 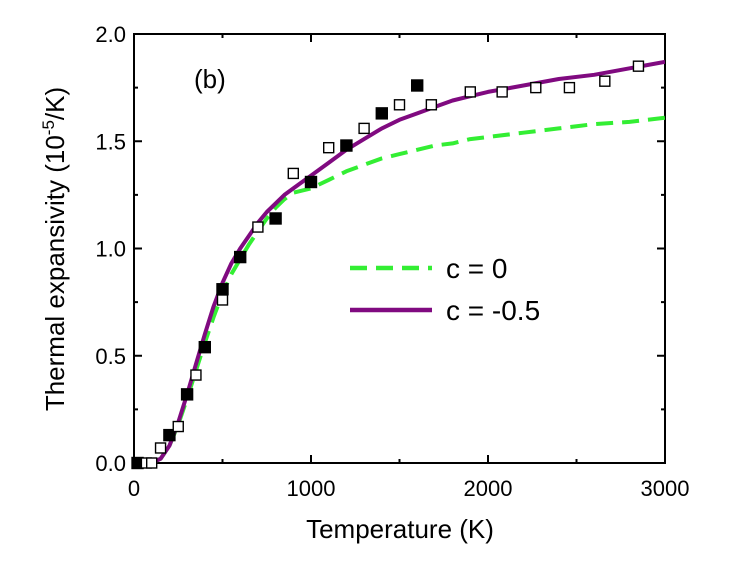 What do you see at coordinates (400, 529) in the screenshot?
I see `x-axis-title: Temperature (K)` at bounding box center [400, 529].